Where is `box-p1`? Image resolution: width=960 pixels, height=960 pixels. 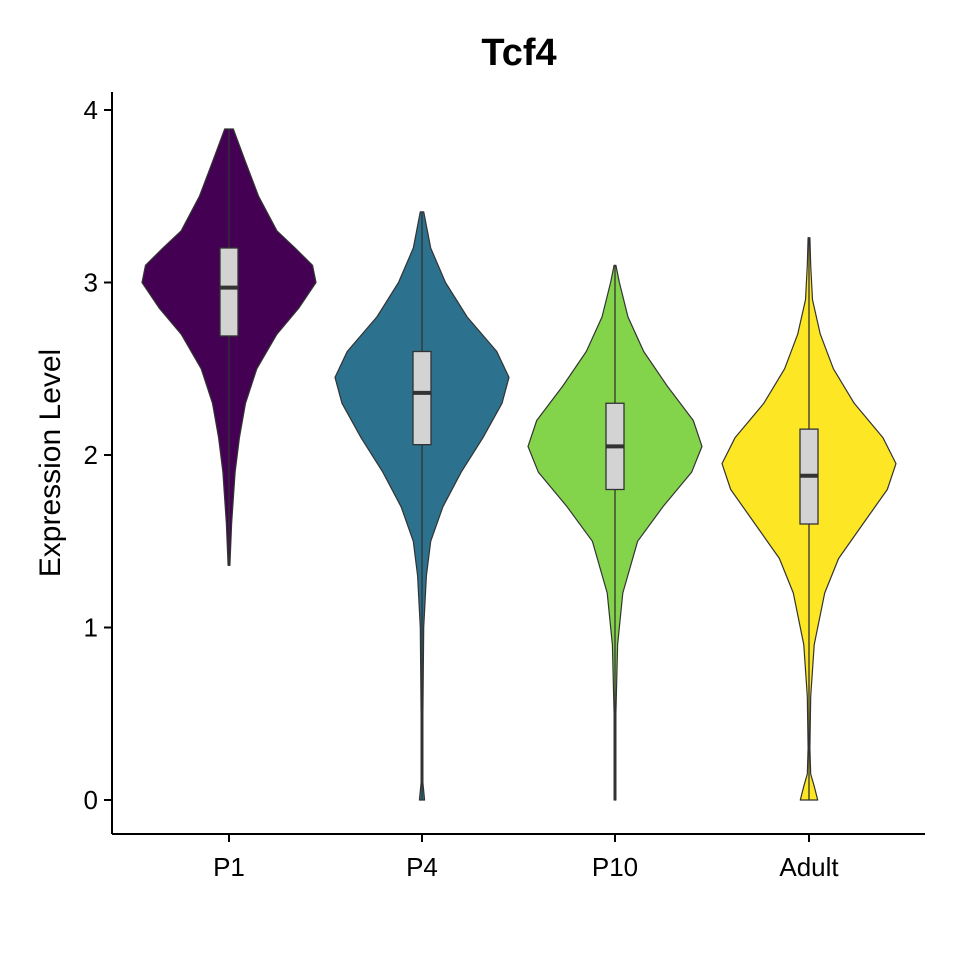
box-p1 is located at coordinates (229, 292).